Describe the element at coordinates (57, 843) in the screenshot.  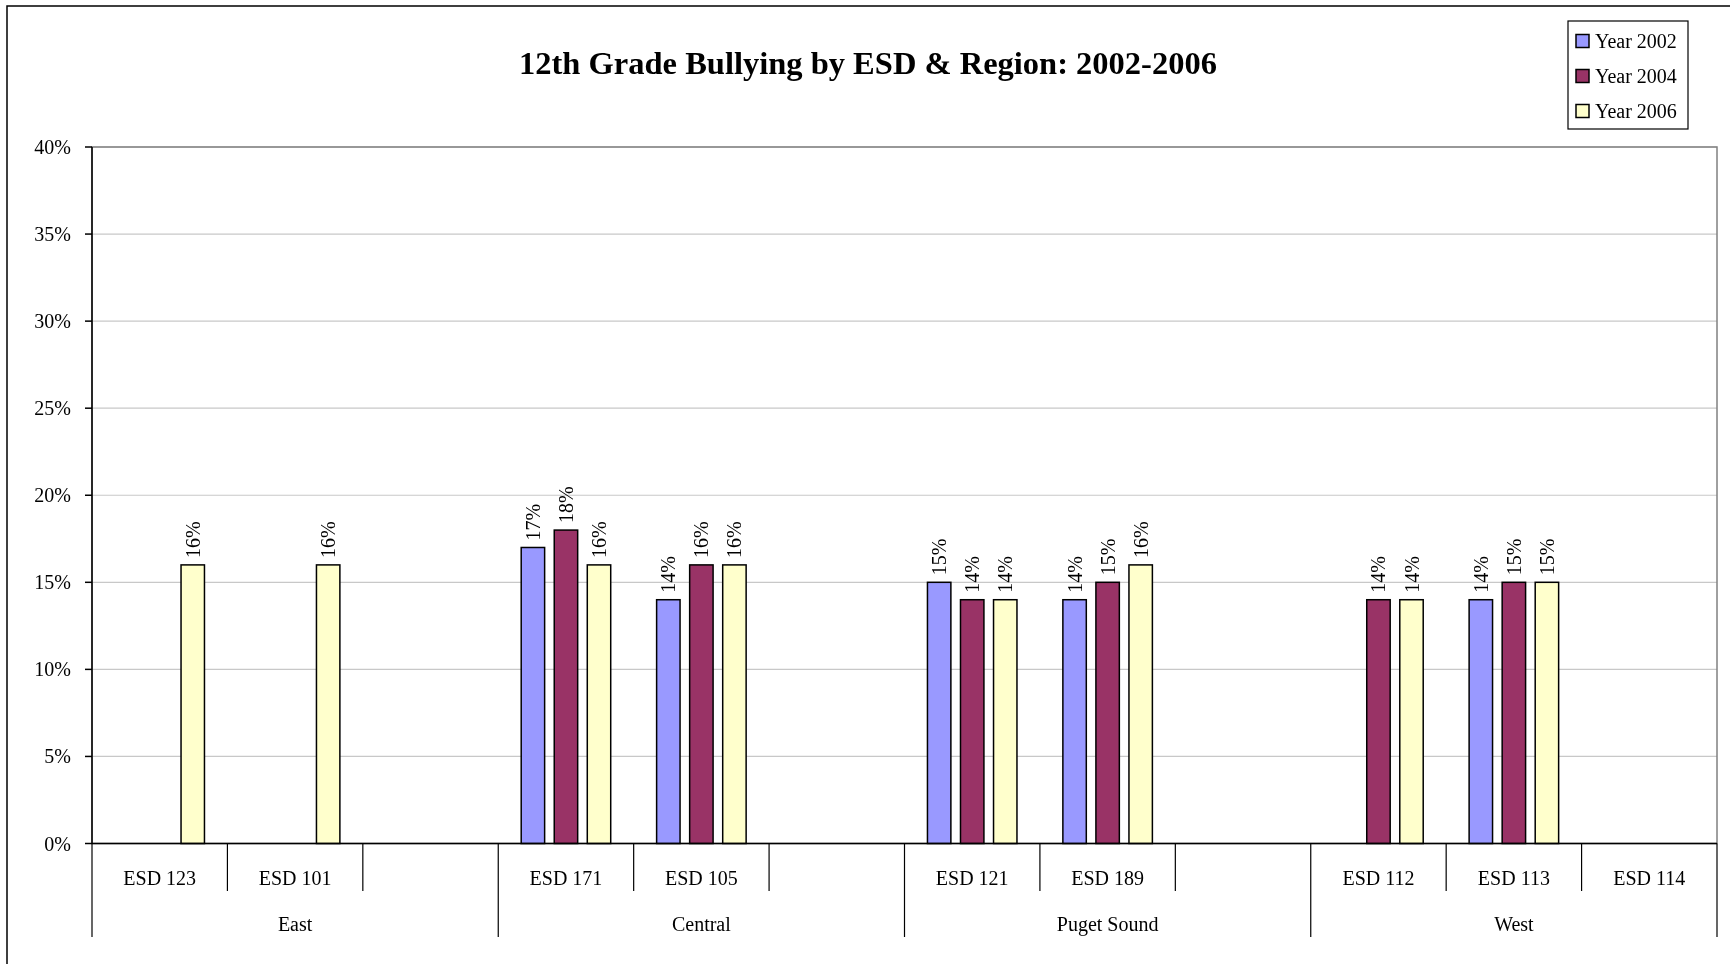
I see `y-tick-label: 0%` at that location.